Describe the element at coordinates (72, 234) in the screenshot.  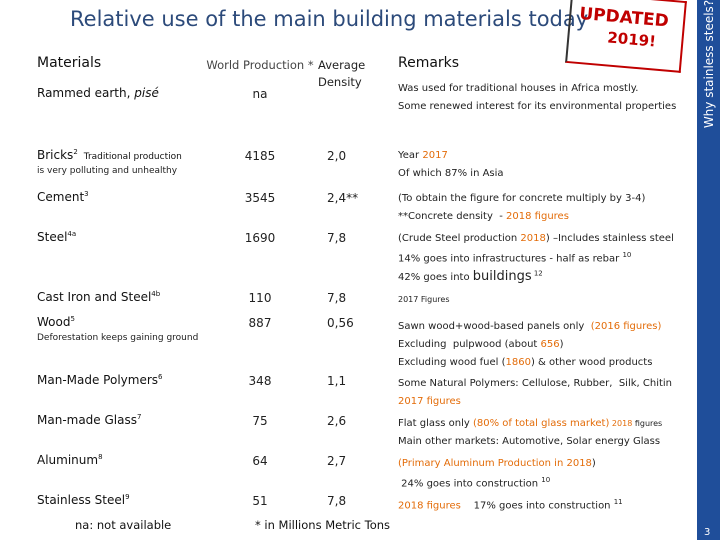
I see `footnote-ref: 4a` at that location.